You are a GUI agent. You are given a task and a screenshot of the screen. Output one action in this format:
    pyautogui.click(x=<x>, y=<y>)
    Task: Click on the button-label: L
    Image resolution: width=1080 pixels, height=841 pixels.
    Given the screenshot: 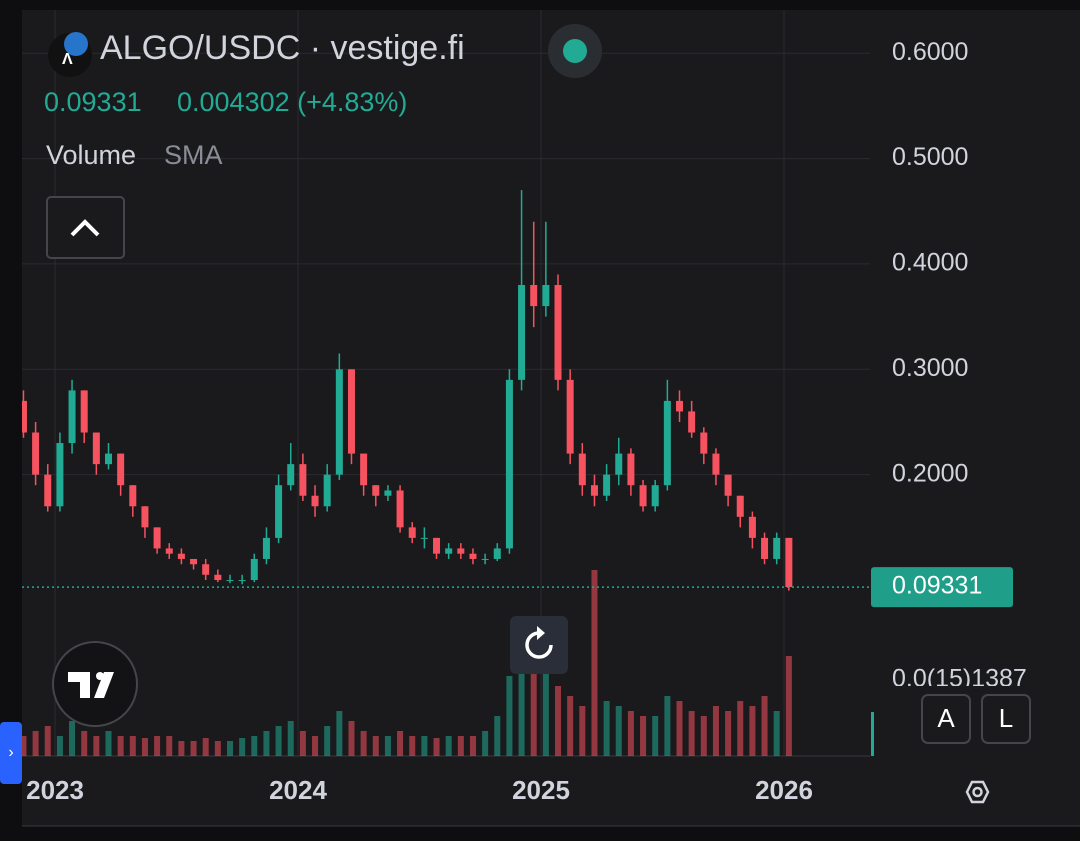 What is the action you would take?
    pyautogui.click(x=1006, y=718)
    